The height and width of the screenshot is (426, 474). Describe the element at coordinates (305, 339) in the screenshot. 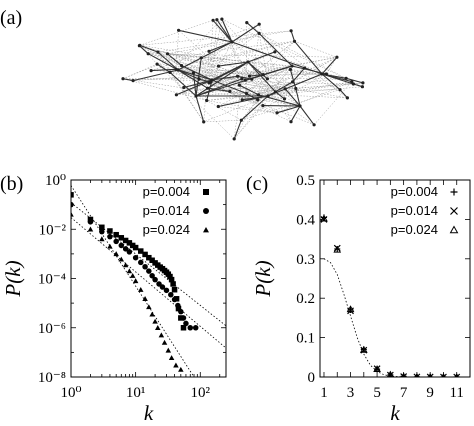

I see `y-tick-label: 0.1` at that location.